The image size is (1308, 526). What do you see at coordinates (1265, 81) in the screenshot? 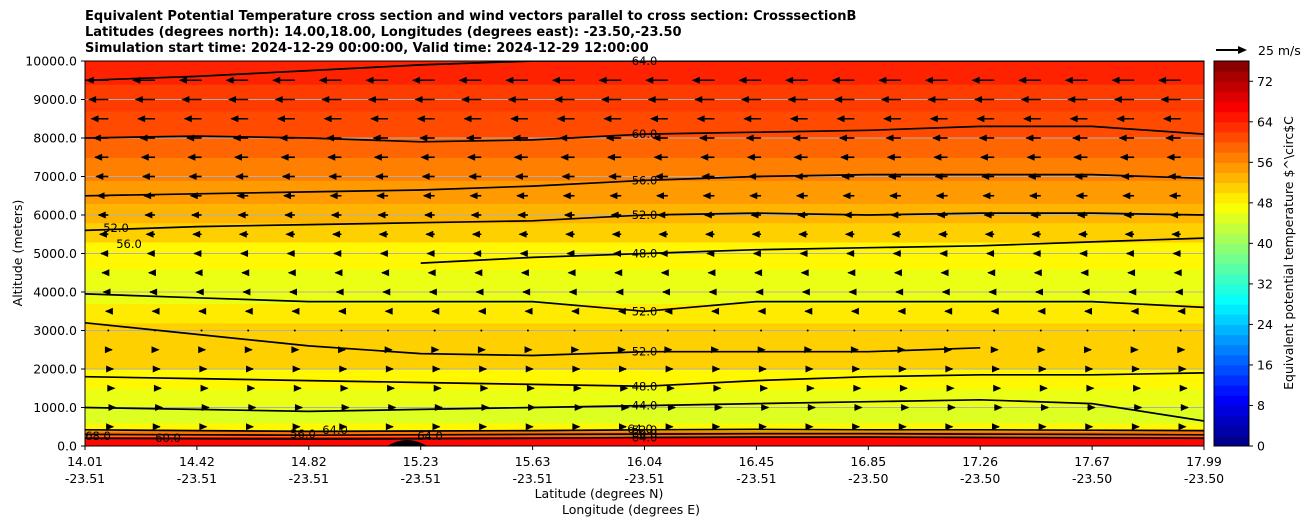
I see `colorbar-tick-label: 72` at bounding box center [1265, 81].